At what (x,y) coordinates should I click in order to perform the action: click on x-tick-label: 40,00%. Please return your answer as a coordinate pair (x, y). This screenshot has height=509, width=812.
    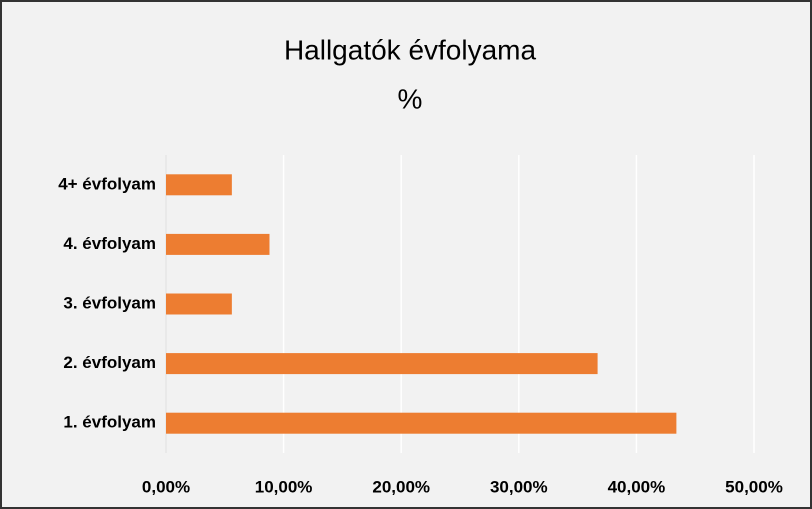
    Looking at the image, I should click on (637, 486).